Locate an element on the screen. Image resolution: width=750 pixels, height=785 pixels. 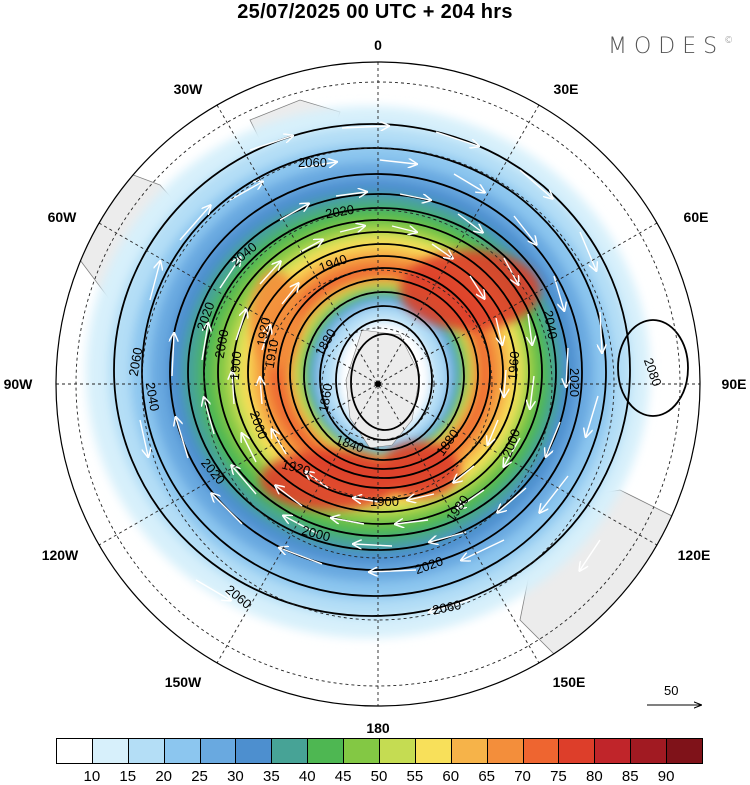
jet-maxima is located at coordinates (395, 380).